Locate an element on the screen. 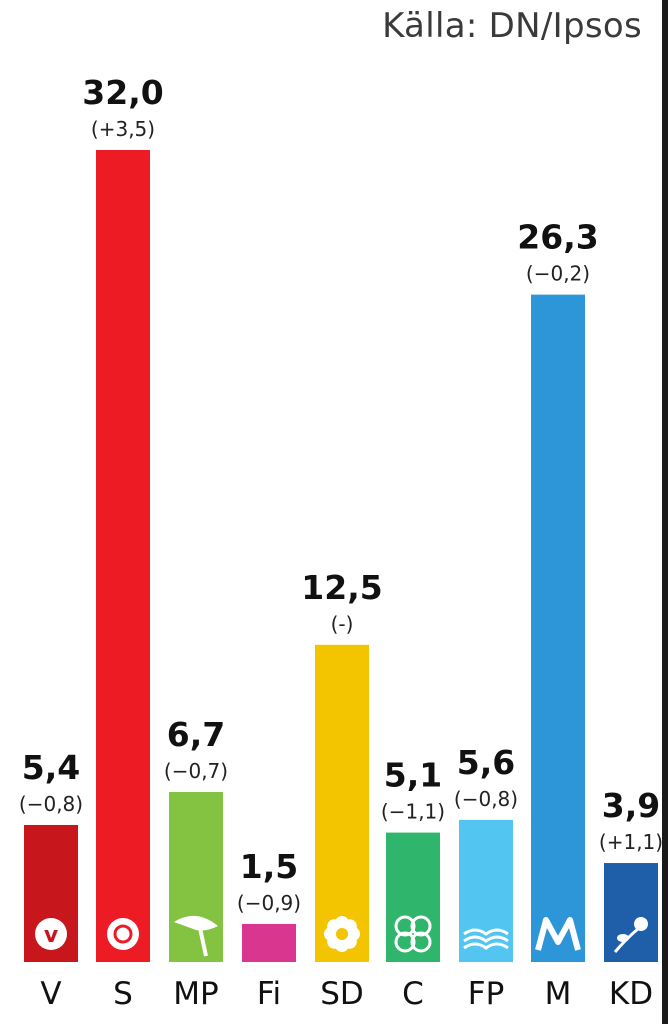 Image resolution: width=668 pixels, height=1024 pixels. bar-fi is located at coordinates (269, 942).